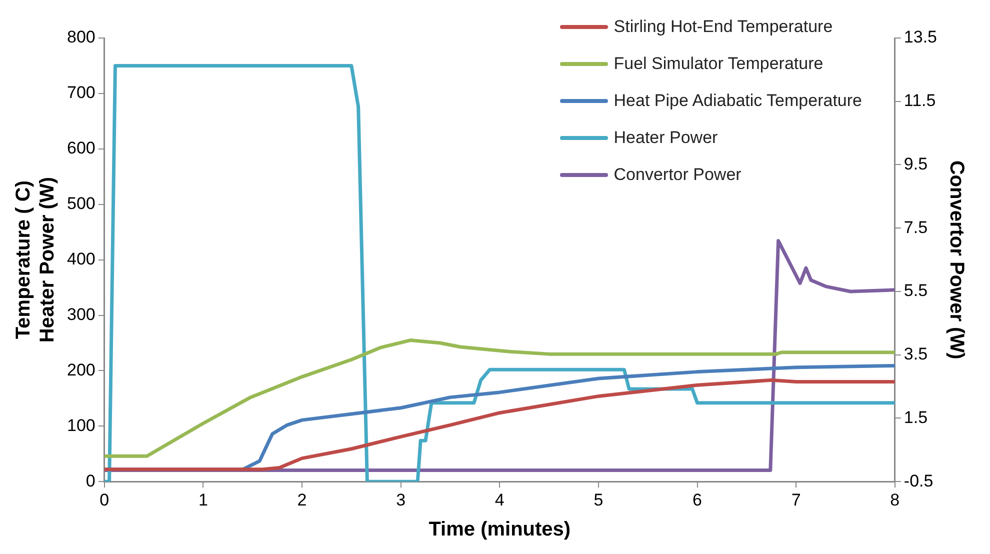 This screenshot has height=554, width=990. What do you see at coordinates (920, 100) in the screenshot?
I see `y2-tick-label: 11.5` at bounding box center [920, 100].